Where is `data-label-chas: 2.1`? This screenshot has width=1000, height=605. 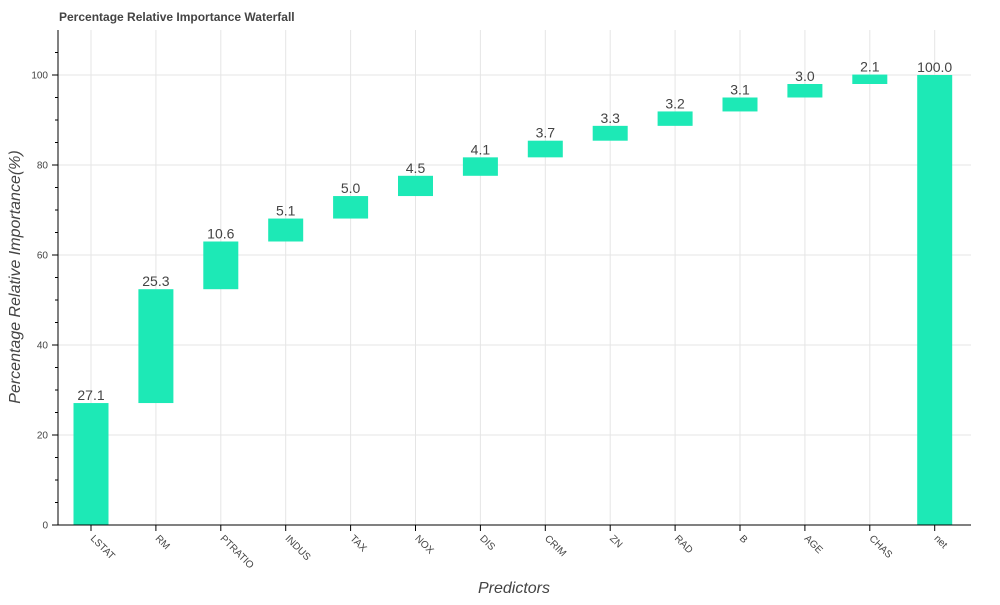 data-label-chas: 2.1 is located at coordinates (870, 67).